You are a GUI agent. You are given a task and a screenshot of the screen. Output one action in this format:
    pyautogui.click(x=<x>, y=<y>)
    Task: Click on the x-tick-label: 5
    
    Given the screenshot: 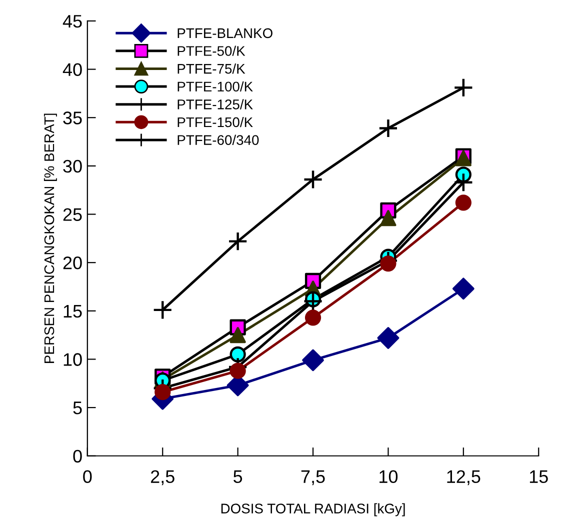 What is the action you would take?
    pyautogui.click(x=238, y=477)
    